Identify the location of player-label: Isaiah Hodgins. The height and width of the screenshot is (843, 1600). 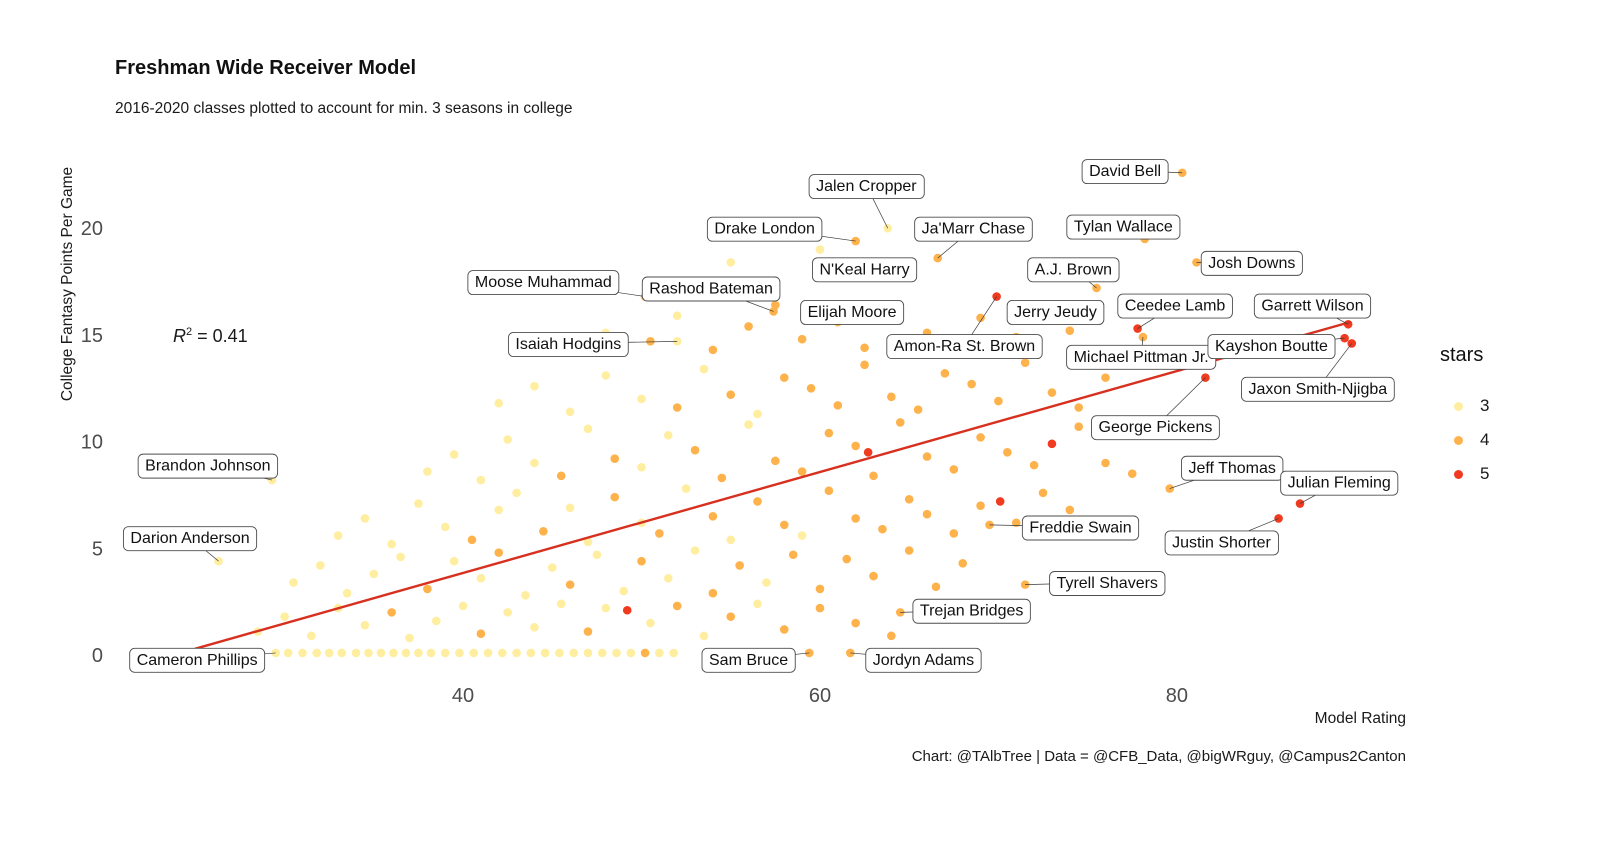
(568, 344).